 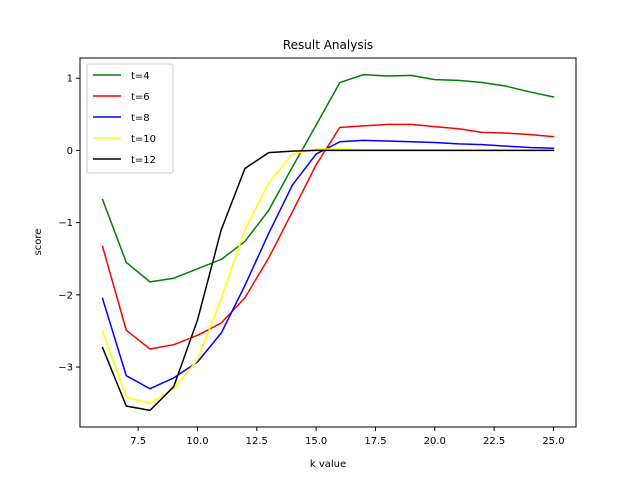 I want to click on x-tick-label: 20.0, so click(x=435, y=441).